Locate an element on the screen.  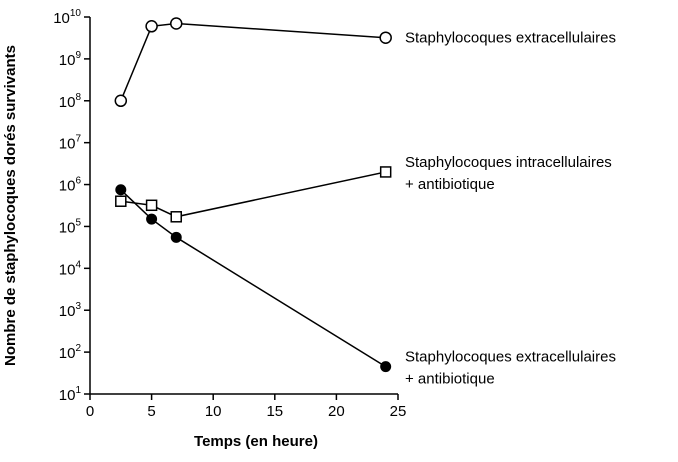
x-tick-label: 10 is located at coordinates (213, 411).